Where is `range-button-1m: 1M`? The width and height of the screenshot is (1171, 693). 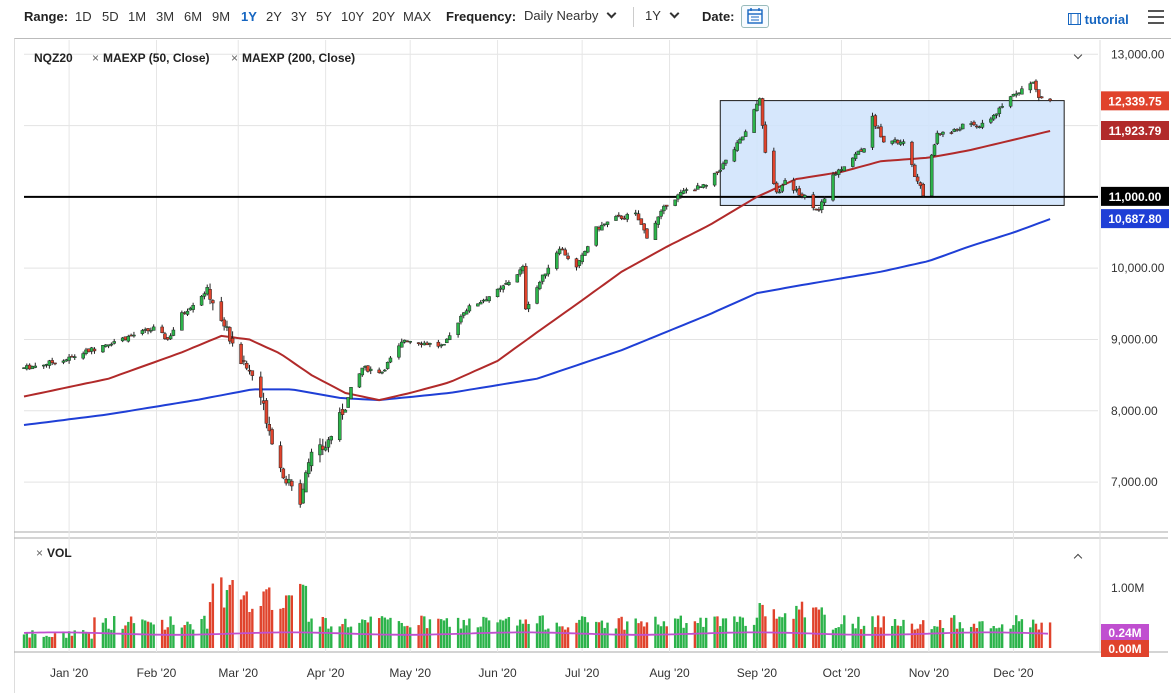 range-button-1m: 1M is located at coordinates (137, 16).